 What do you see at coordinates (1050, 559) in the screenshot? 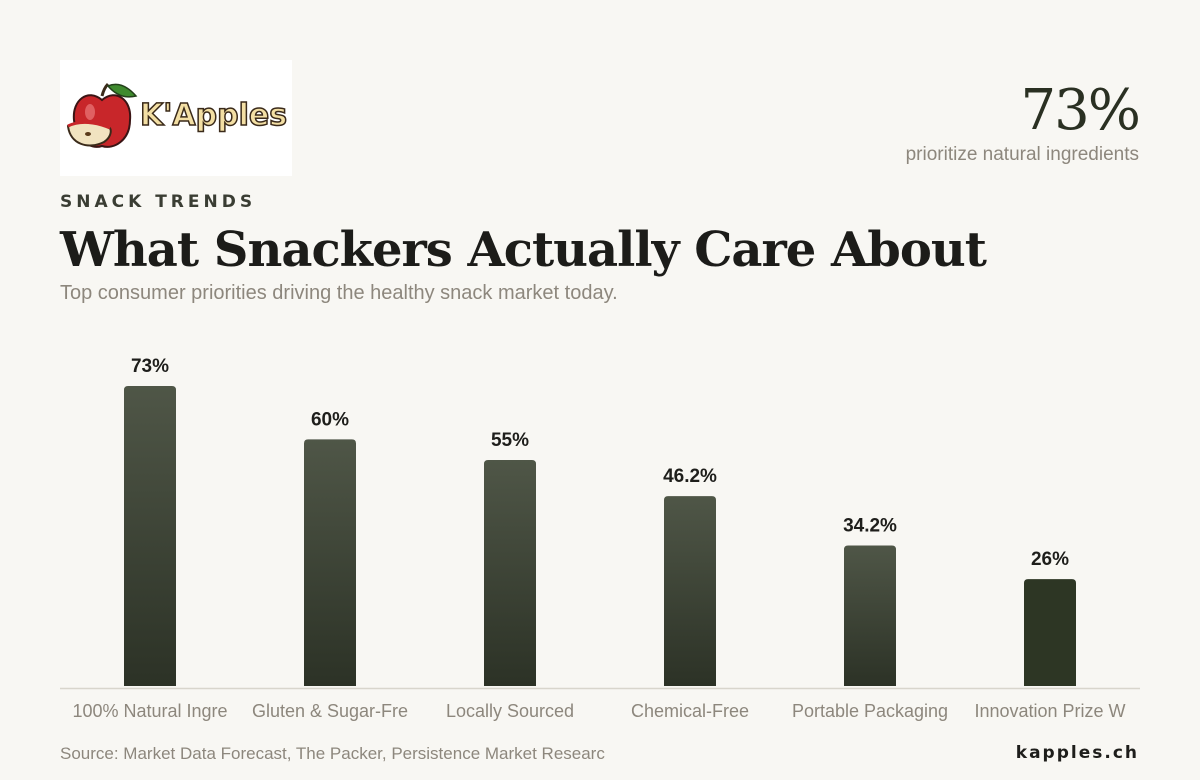
I see `bar-value-label: 26%` at bounding box center [1050, 559].